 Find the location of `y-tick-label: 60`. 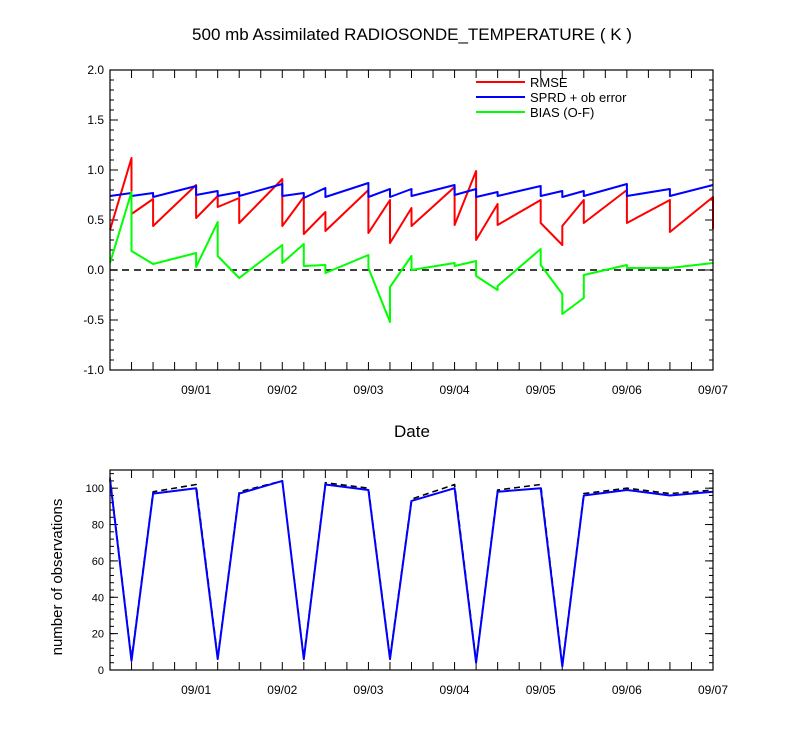

y-tick-label: 60 is located at coordinates (98, 562).